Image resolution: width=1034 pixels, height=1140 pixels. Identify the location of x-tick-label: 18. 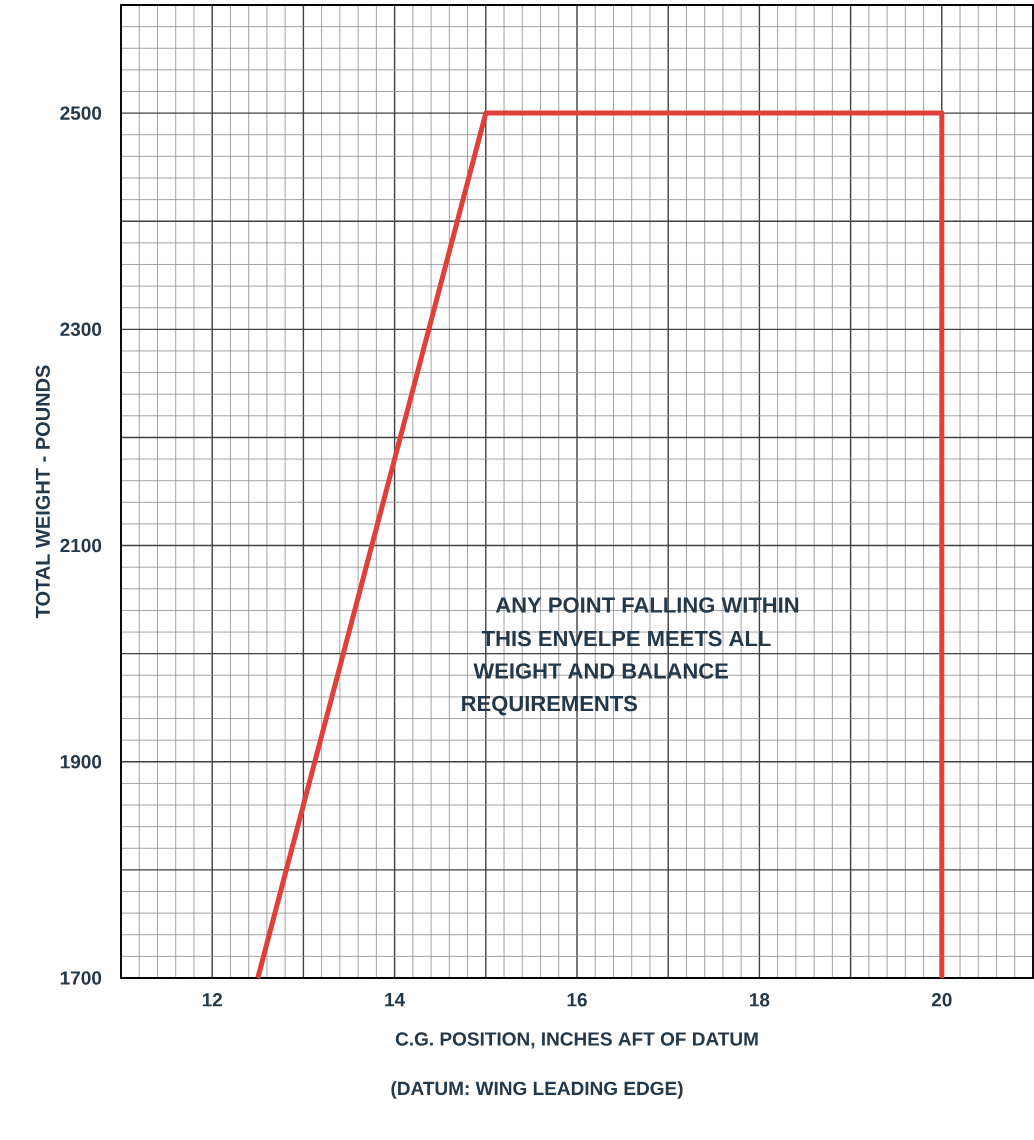
(760, 1000).